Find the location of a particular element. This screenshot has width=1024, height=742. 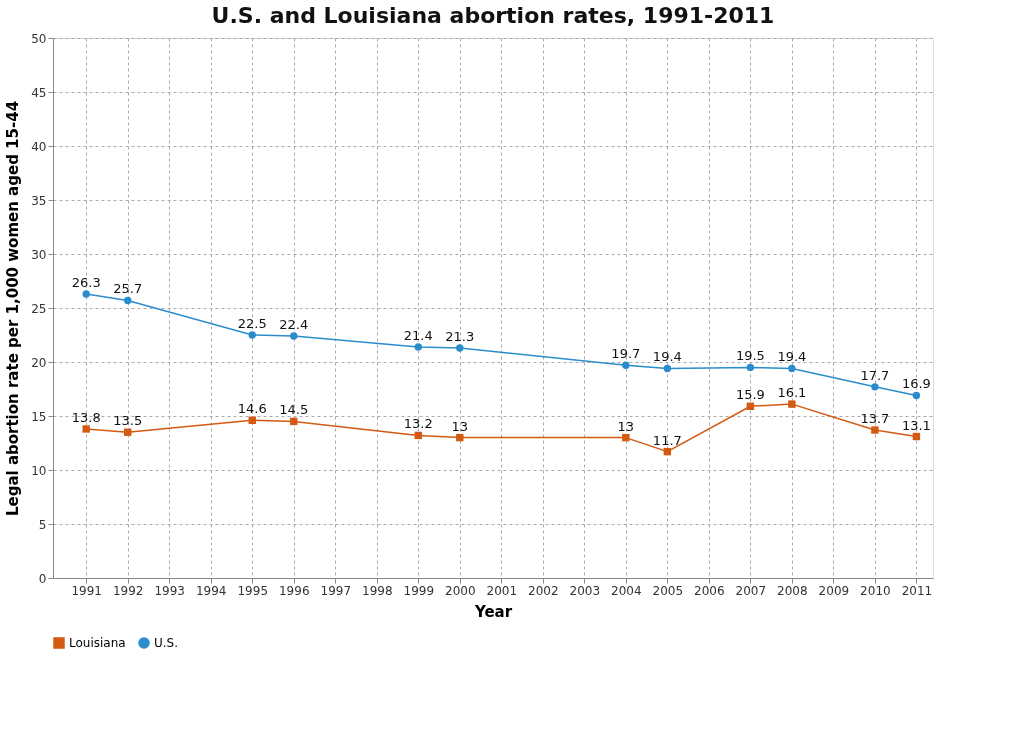

data-label: 13.8 is located at coordinates (86, 417).